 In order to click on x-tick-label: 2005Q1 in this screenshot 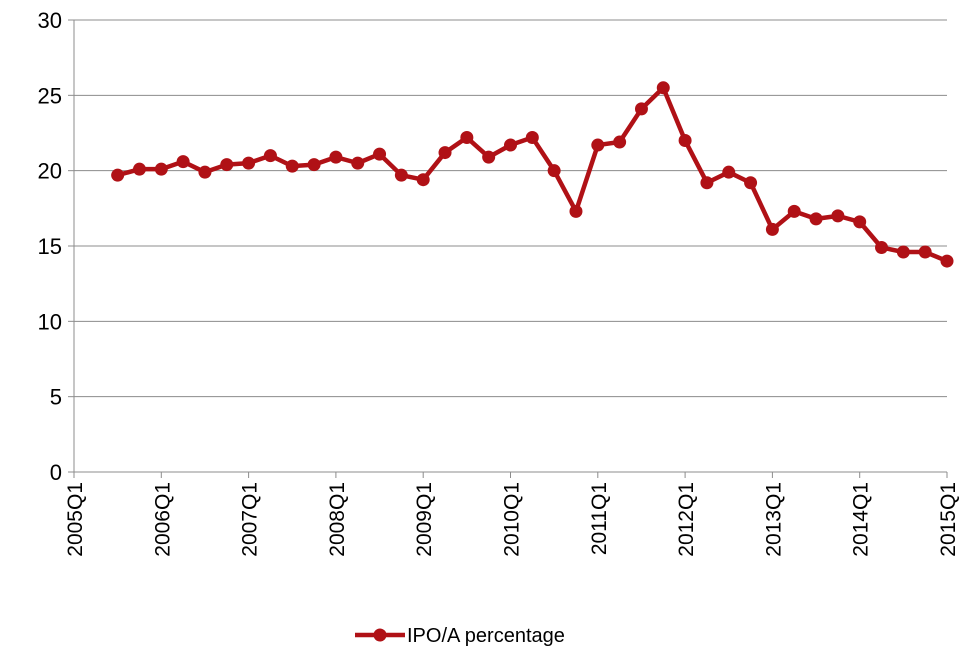, I will do `click(75, 519)`.